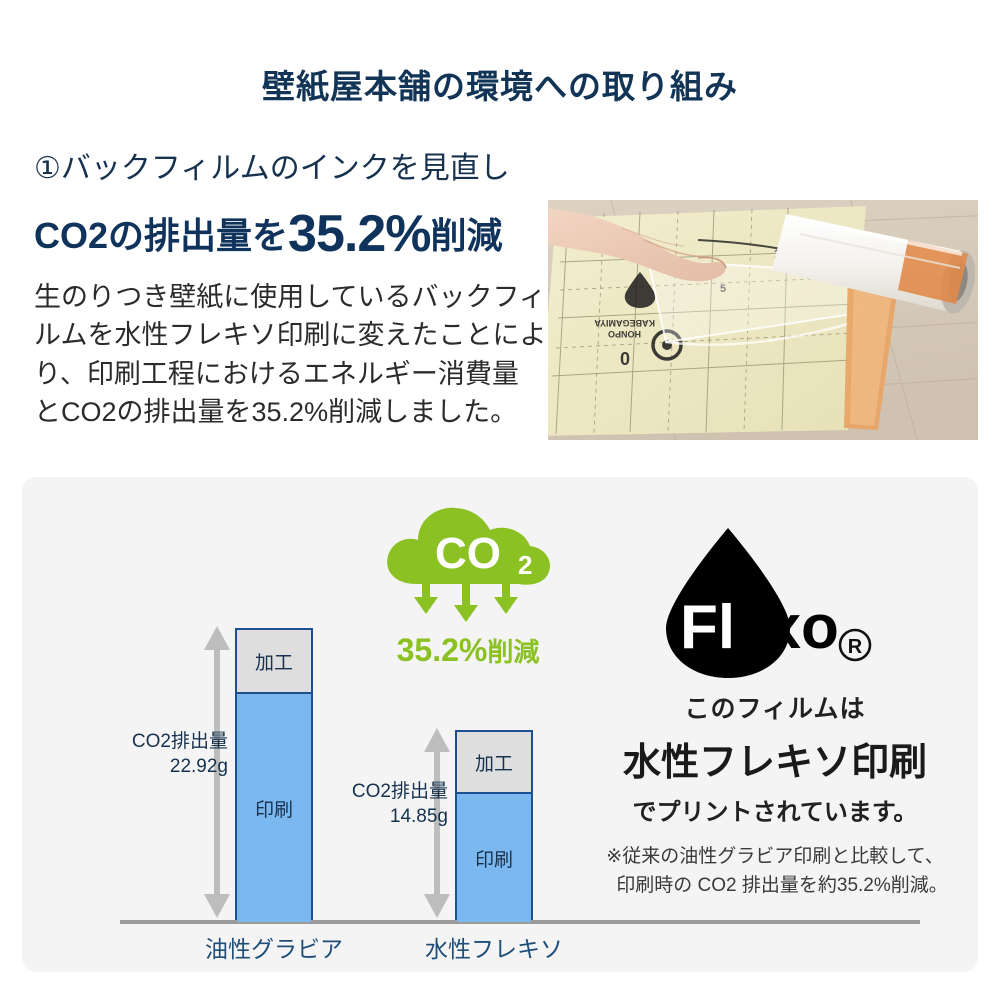 The height and width of the screenshot is (1000, 1000). I want to click on svg-text: KABEGAMIYA, so click(624, 323).